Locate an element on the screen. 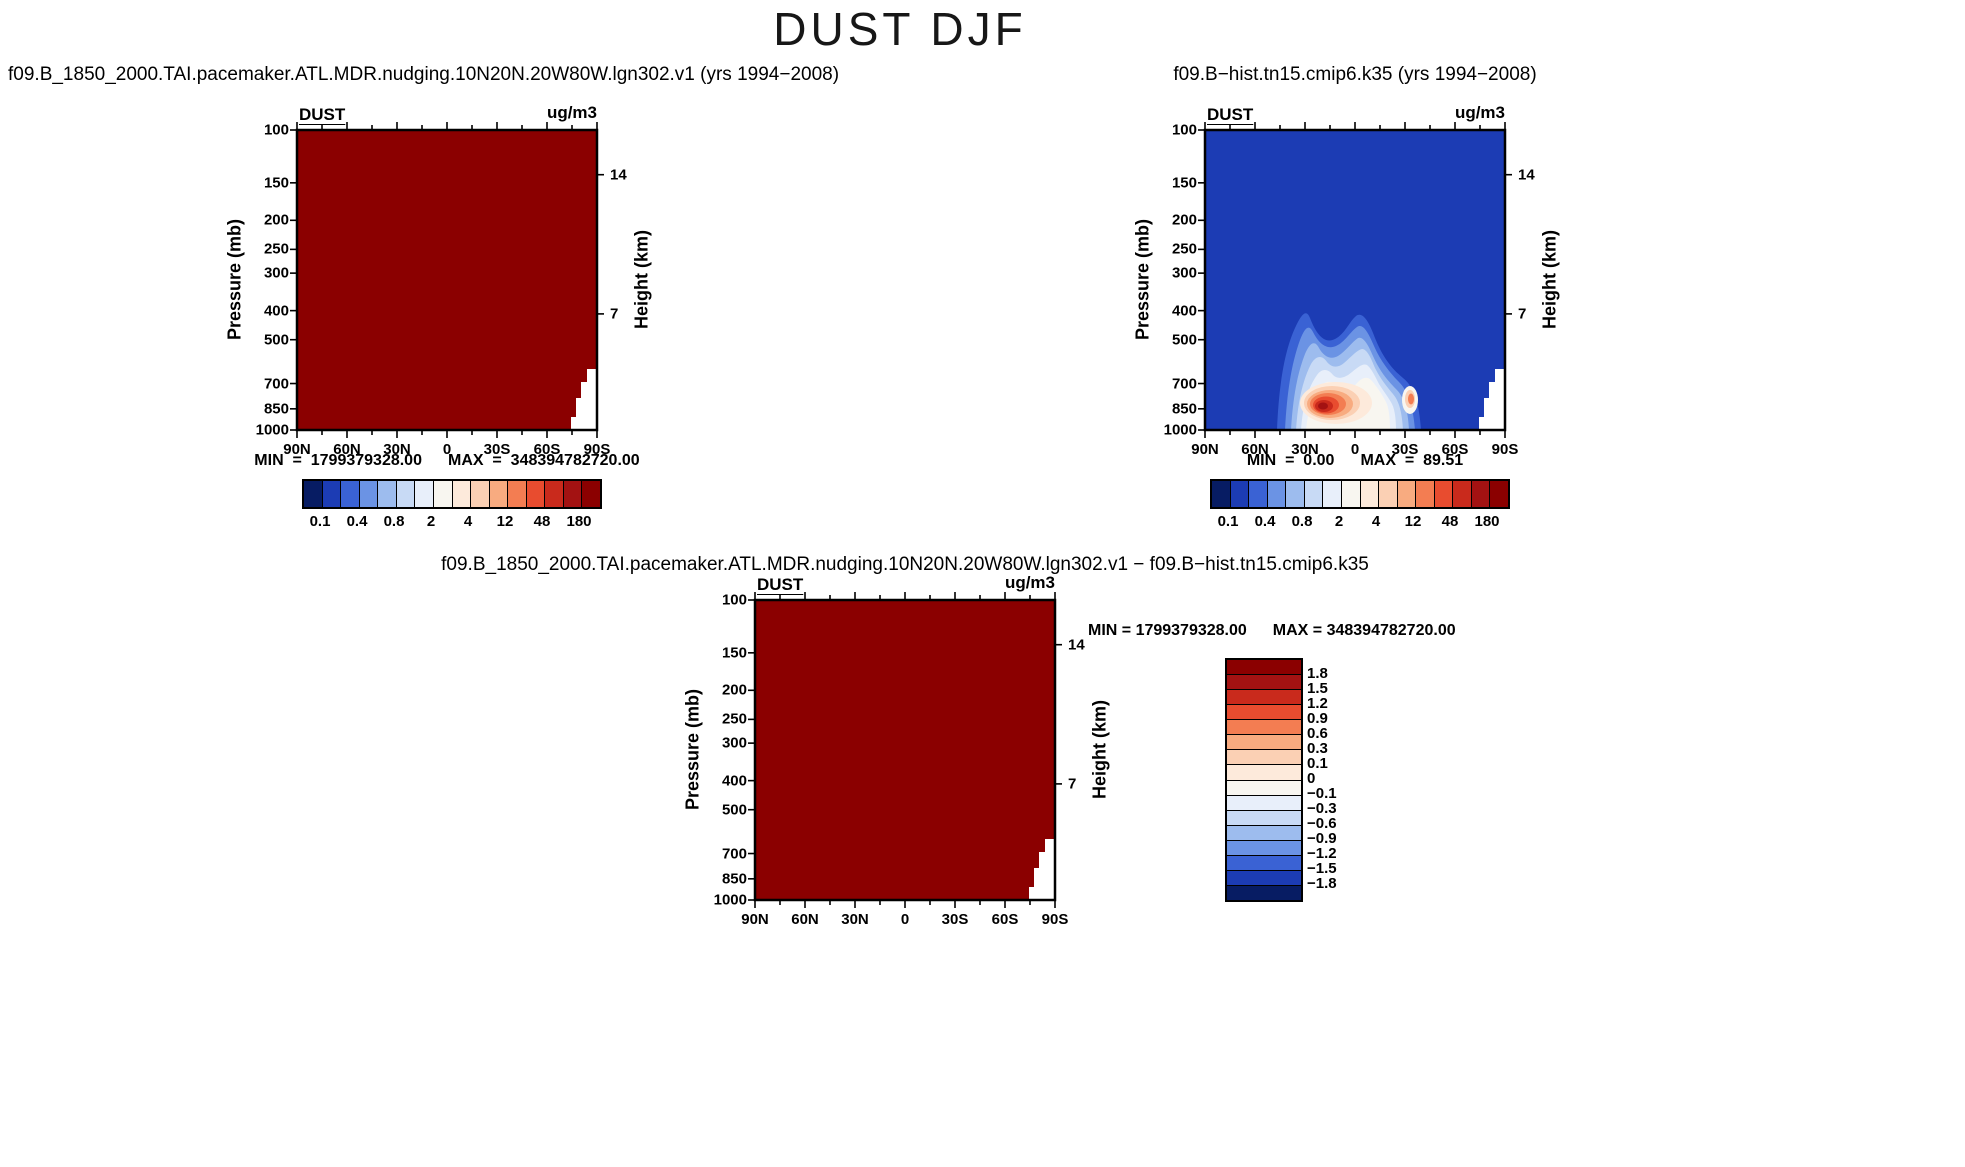  difference-units-label: ug/m3 is located at coordinates (1029, 582).